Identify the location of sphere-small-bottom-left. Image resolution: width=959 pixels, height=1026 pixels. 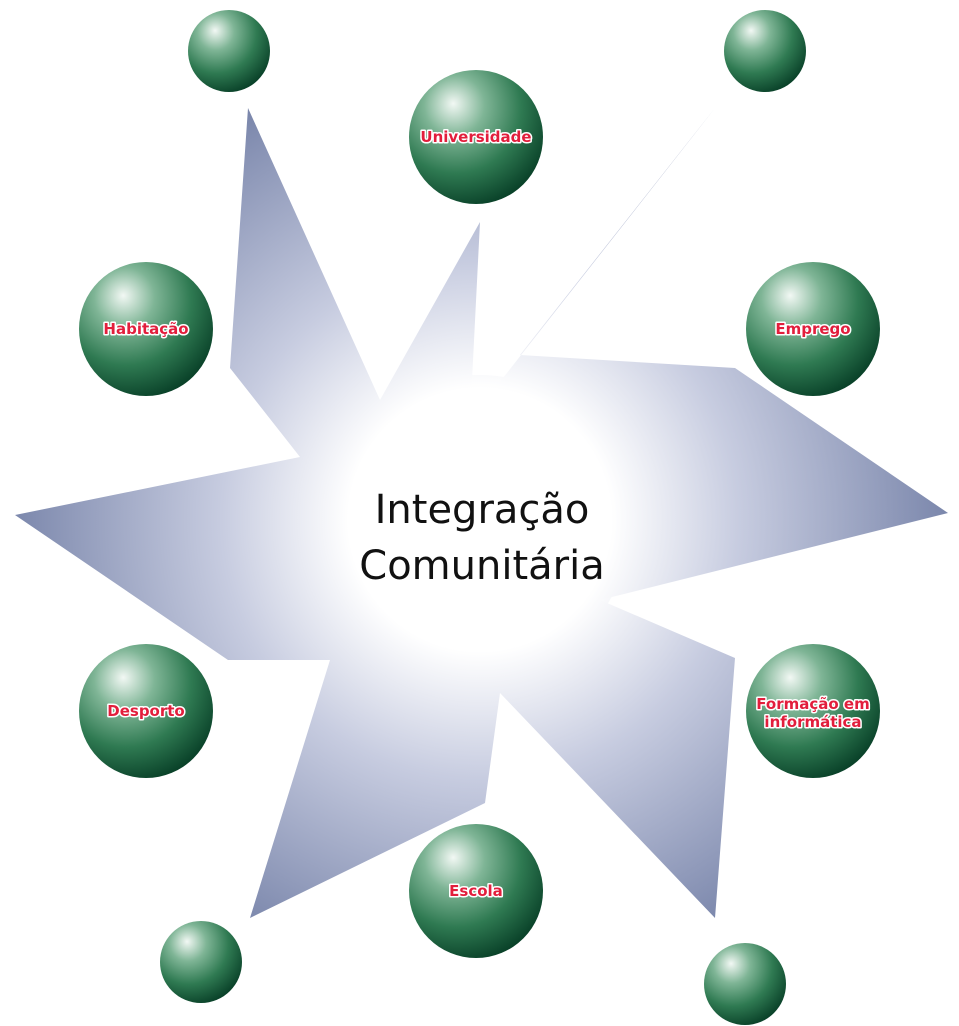
(201, 962).